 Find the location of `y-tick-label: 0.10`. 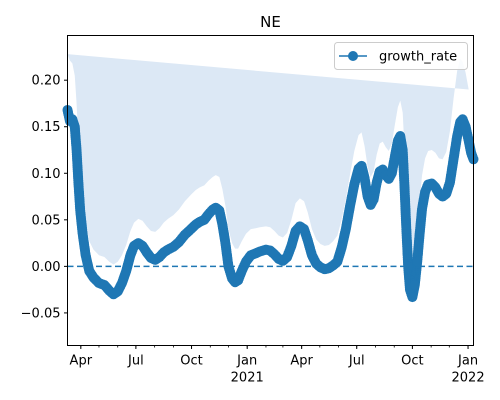

y-tick-label: 0.10 is located at coordinates (46, 174).